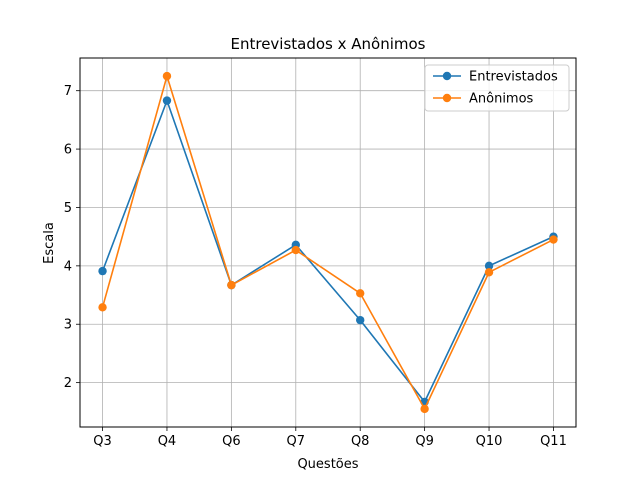 The height and width of the screenshot is (480, 640). What do you see at coordinates (360, 441) in the screenshot?
I see `x-tick-label: Q8` at bounding box center [360, 441].